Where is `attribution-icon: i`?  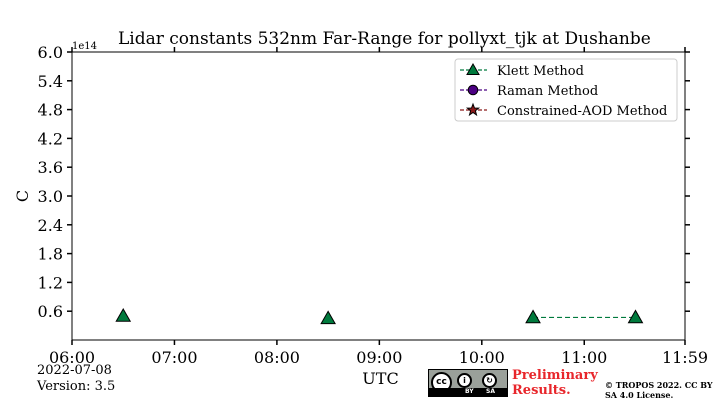 attribution-icon: i is located at coordinates (464, 380).